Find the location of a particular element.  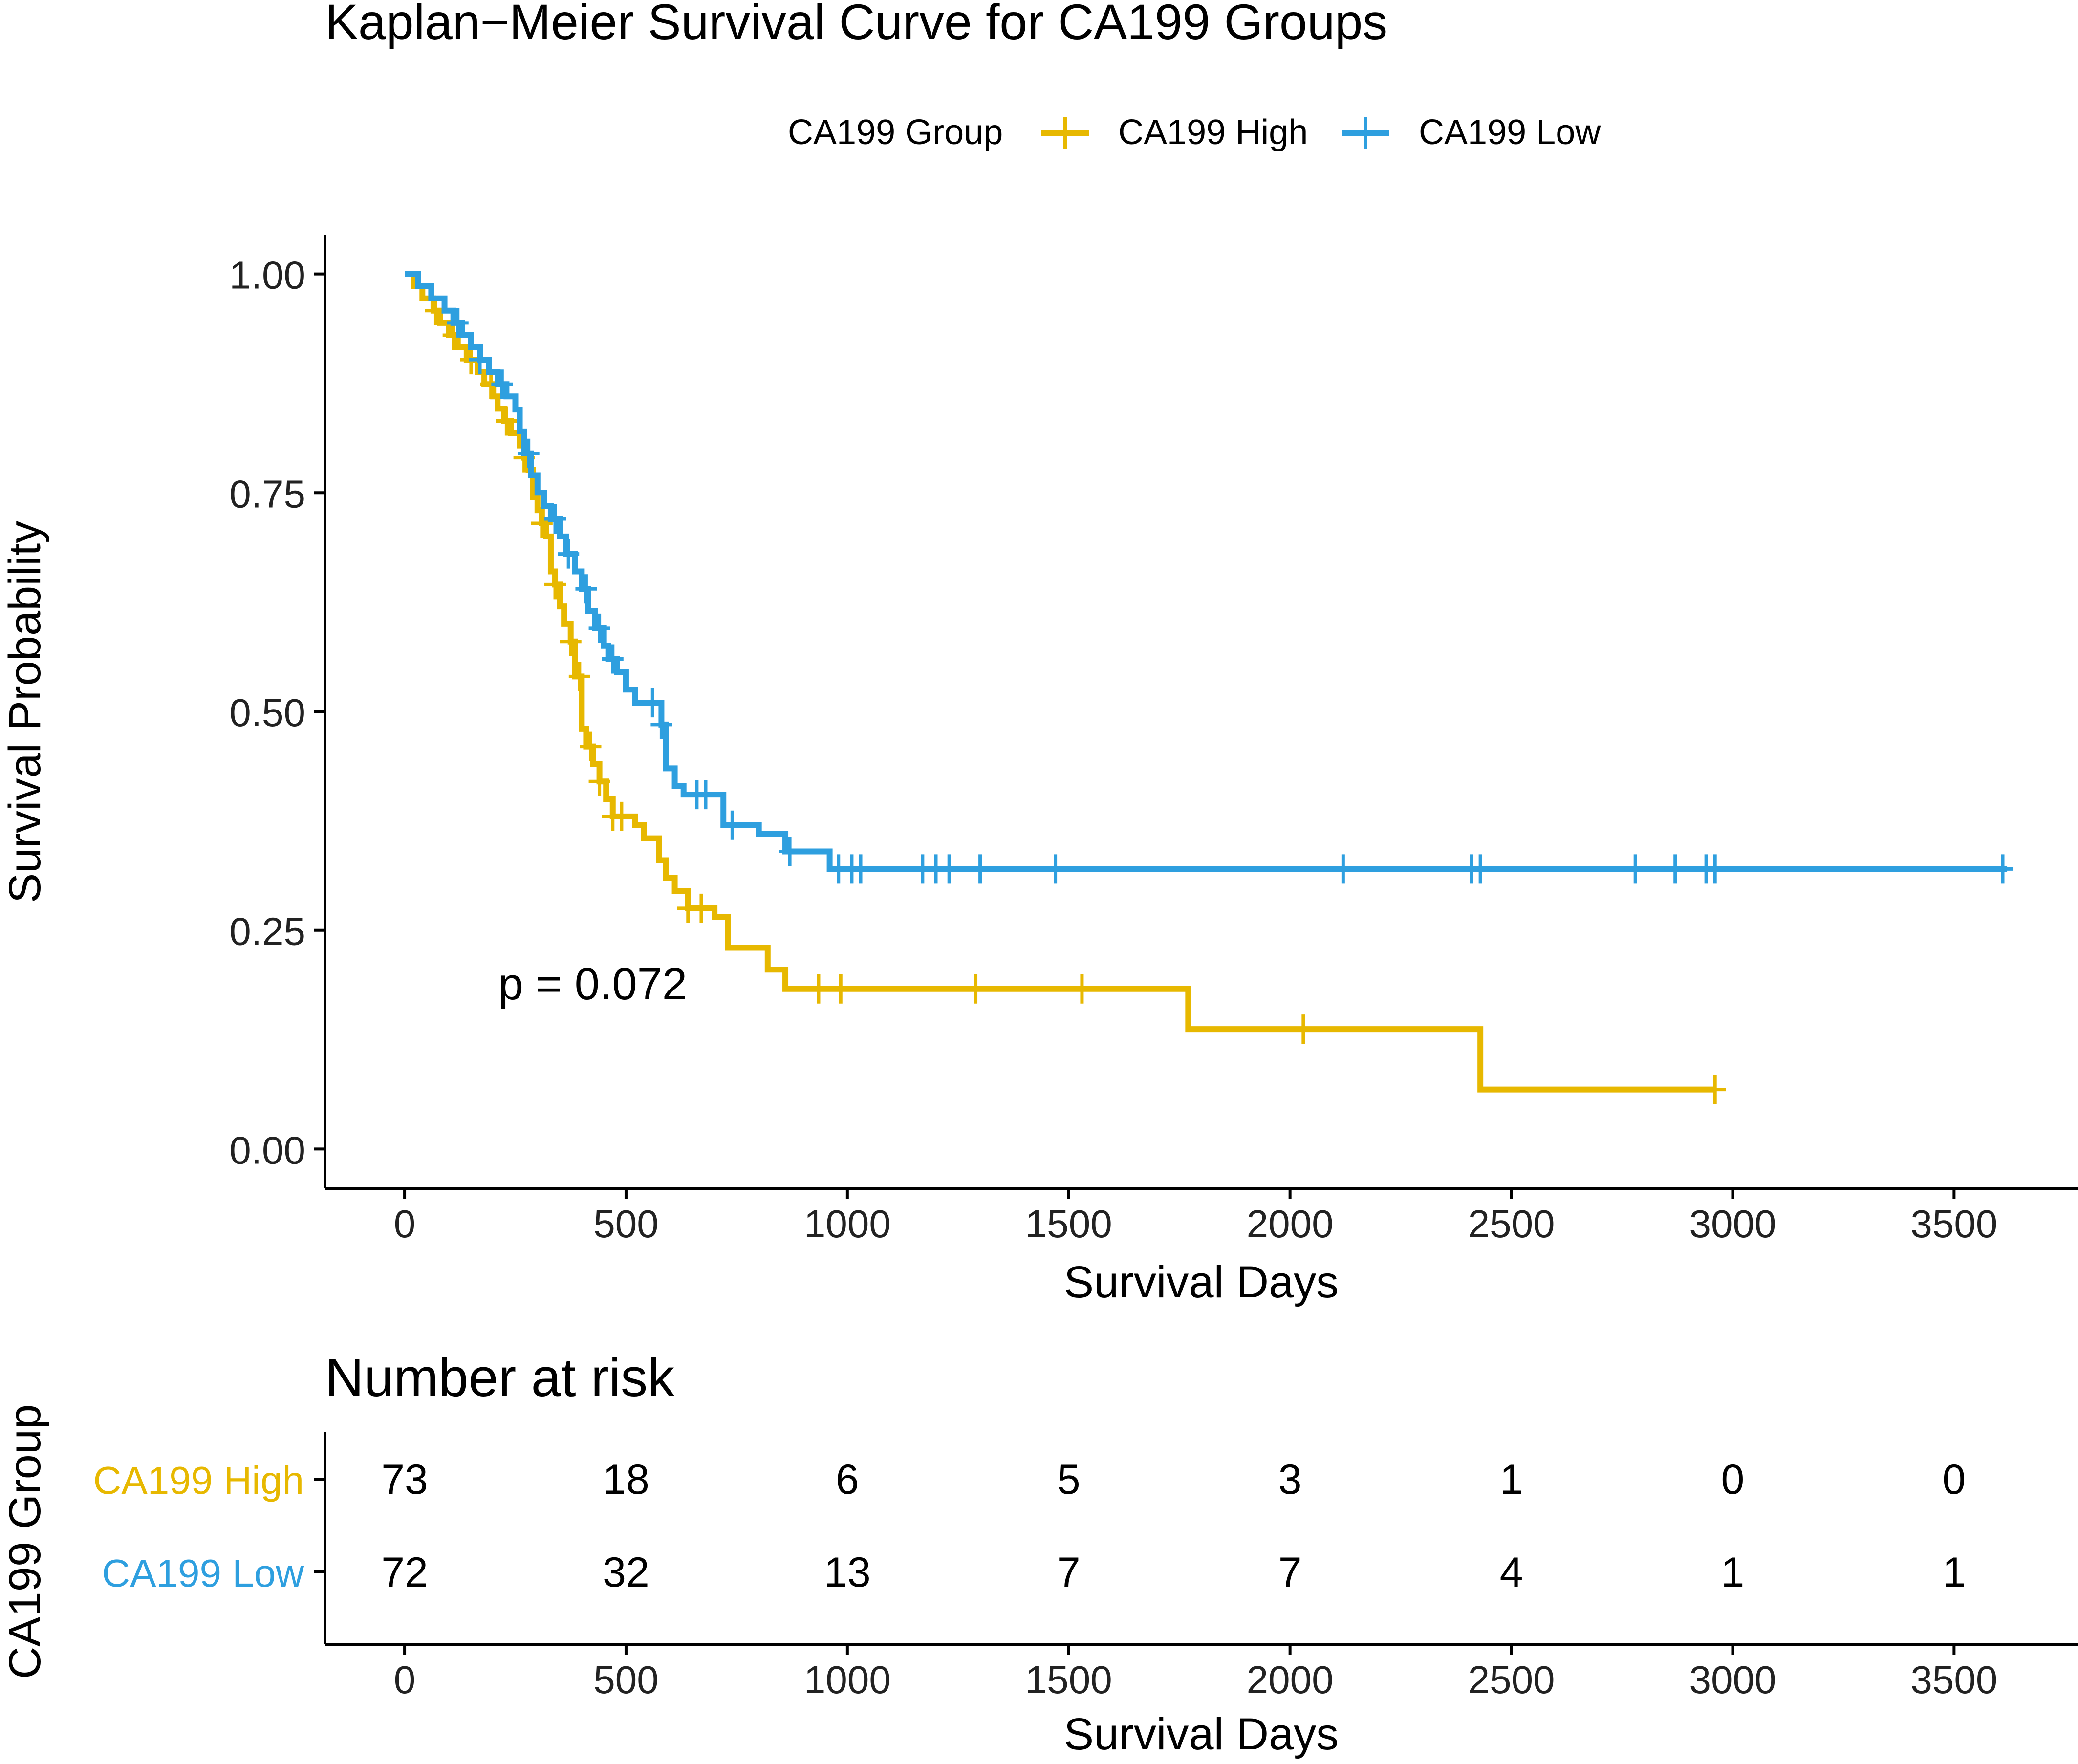

risk-x-tick-label: 0 is located at coordinates (405, 1679).